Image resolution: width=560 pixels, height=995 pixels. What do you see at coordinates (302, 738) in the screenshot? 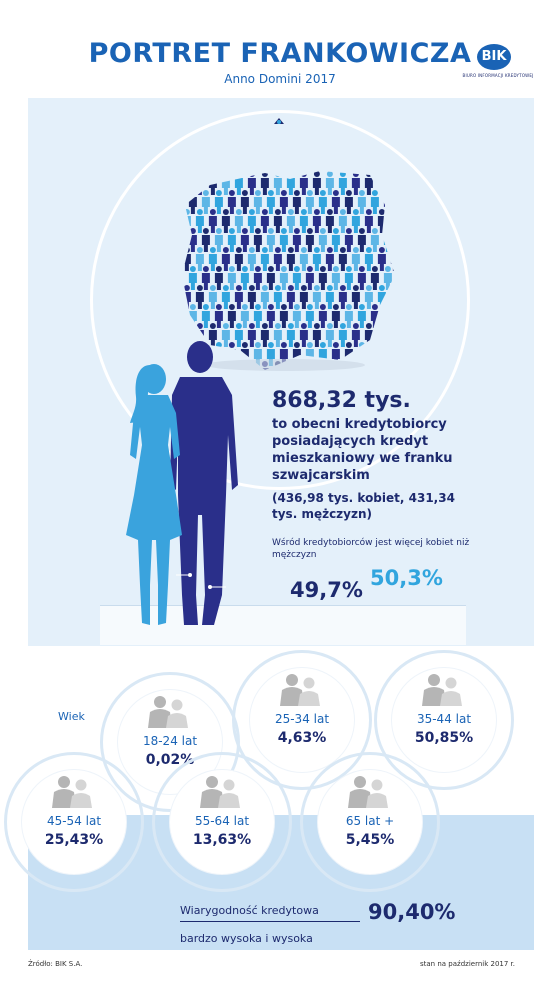
I see `age-group-value: 4,63%` at bounding box center [302, 738].